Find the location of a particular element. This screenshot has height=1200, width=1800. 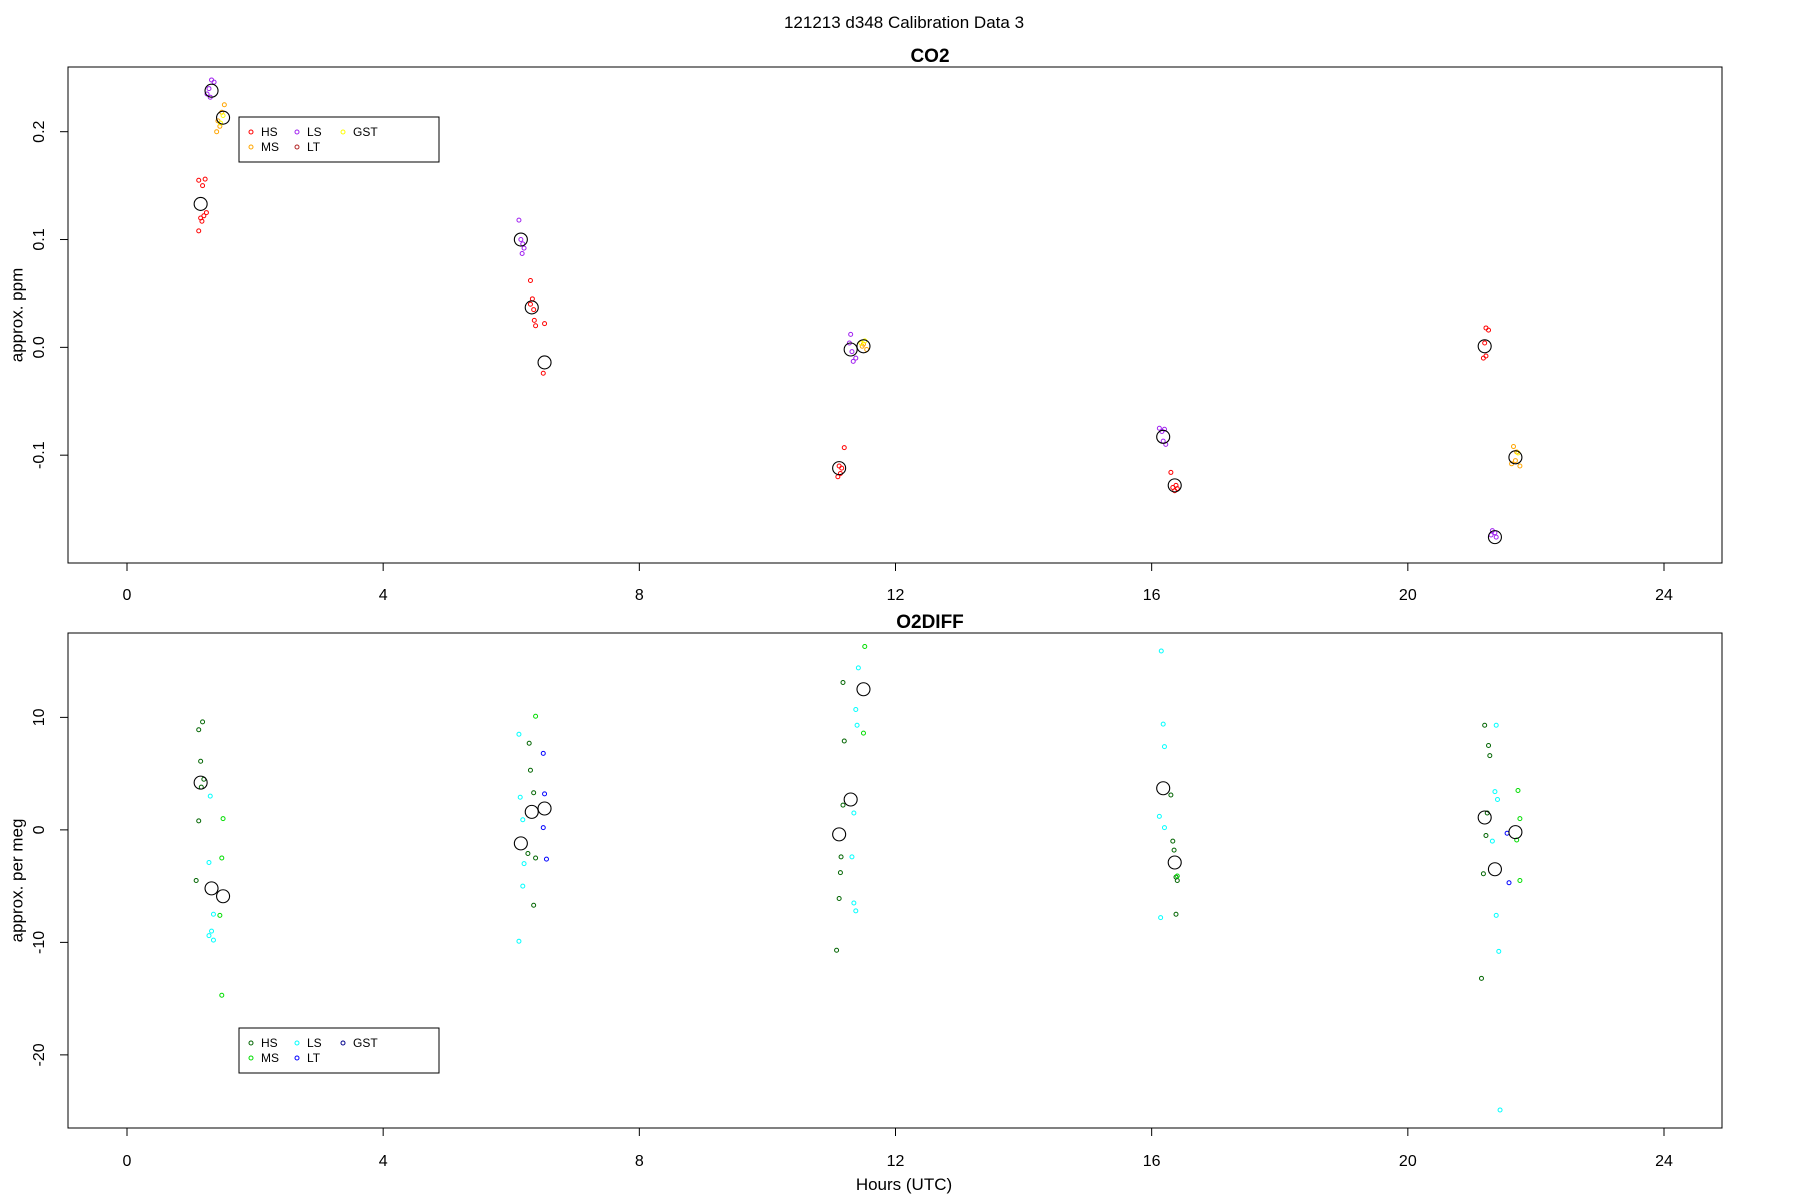

legend-marker-gst is located at coordinates (343, 132).